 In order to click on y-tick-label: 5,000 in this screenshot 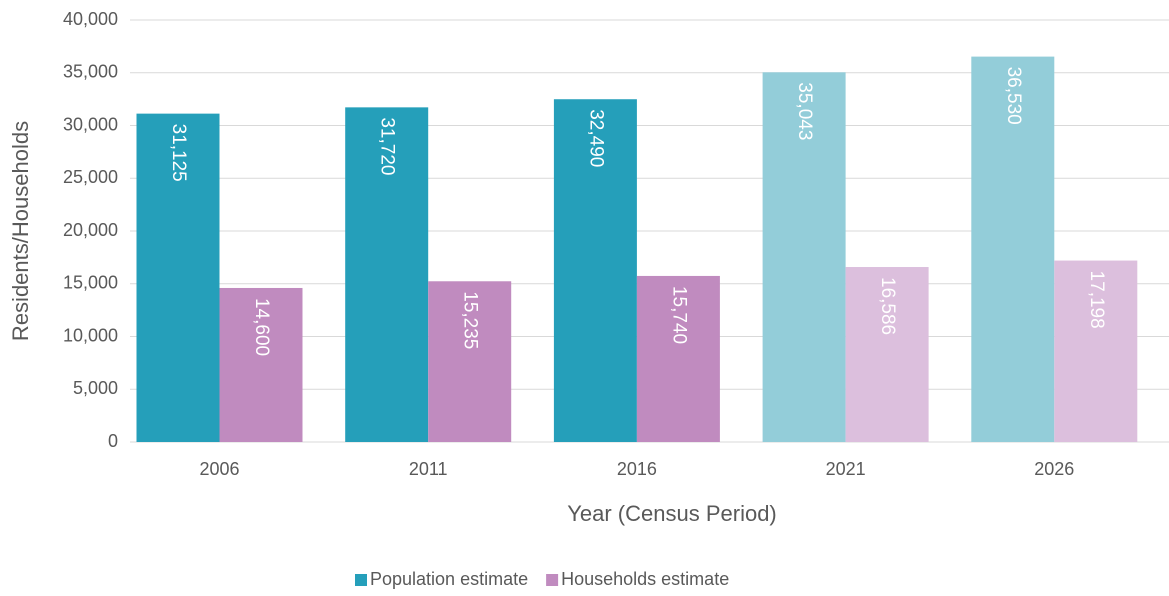, I will do `click(95, 388)`.